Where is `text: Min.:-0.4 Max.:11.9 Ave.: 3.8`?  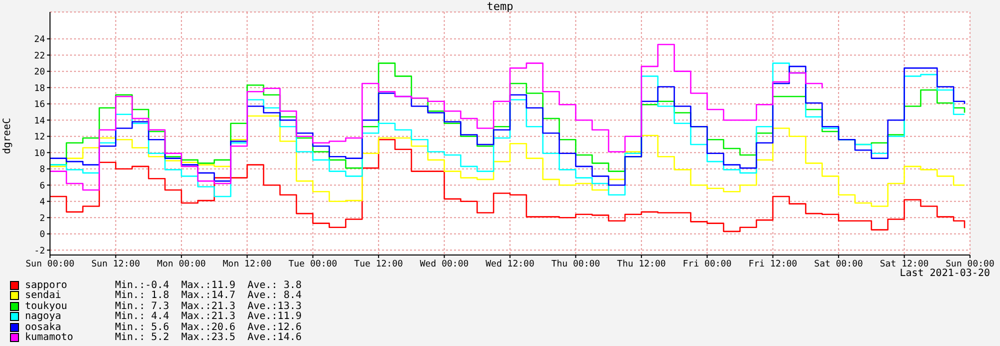
text: Min.:-0.4 Max.:11.9 Ave.: 3.8 is located at coordinates (208, 285).